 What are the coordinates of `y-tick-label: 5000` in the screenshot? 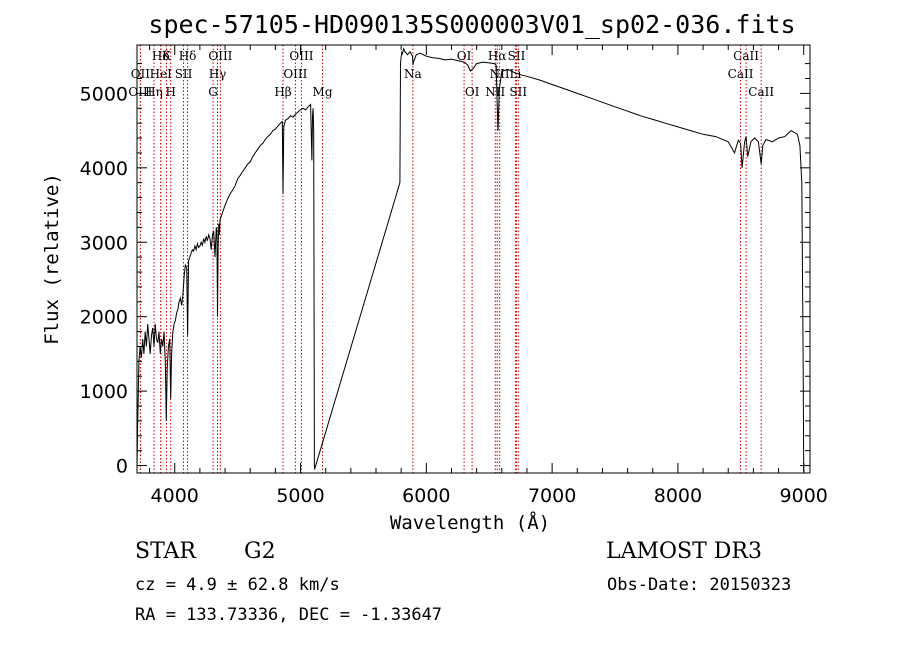 It's located at (104, 94).